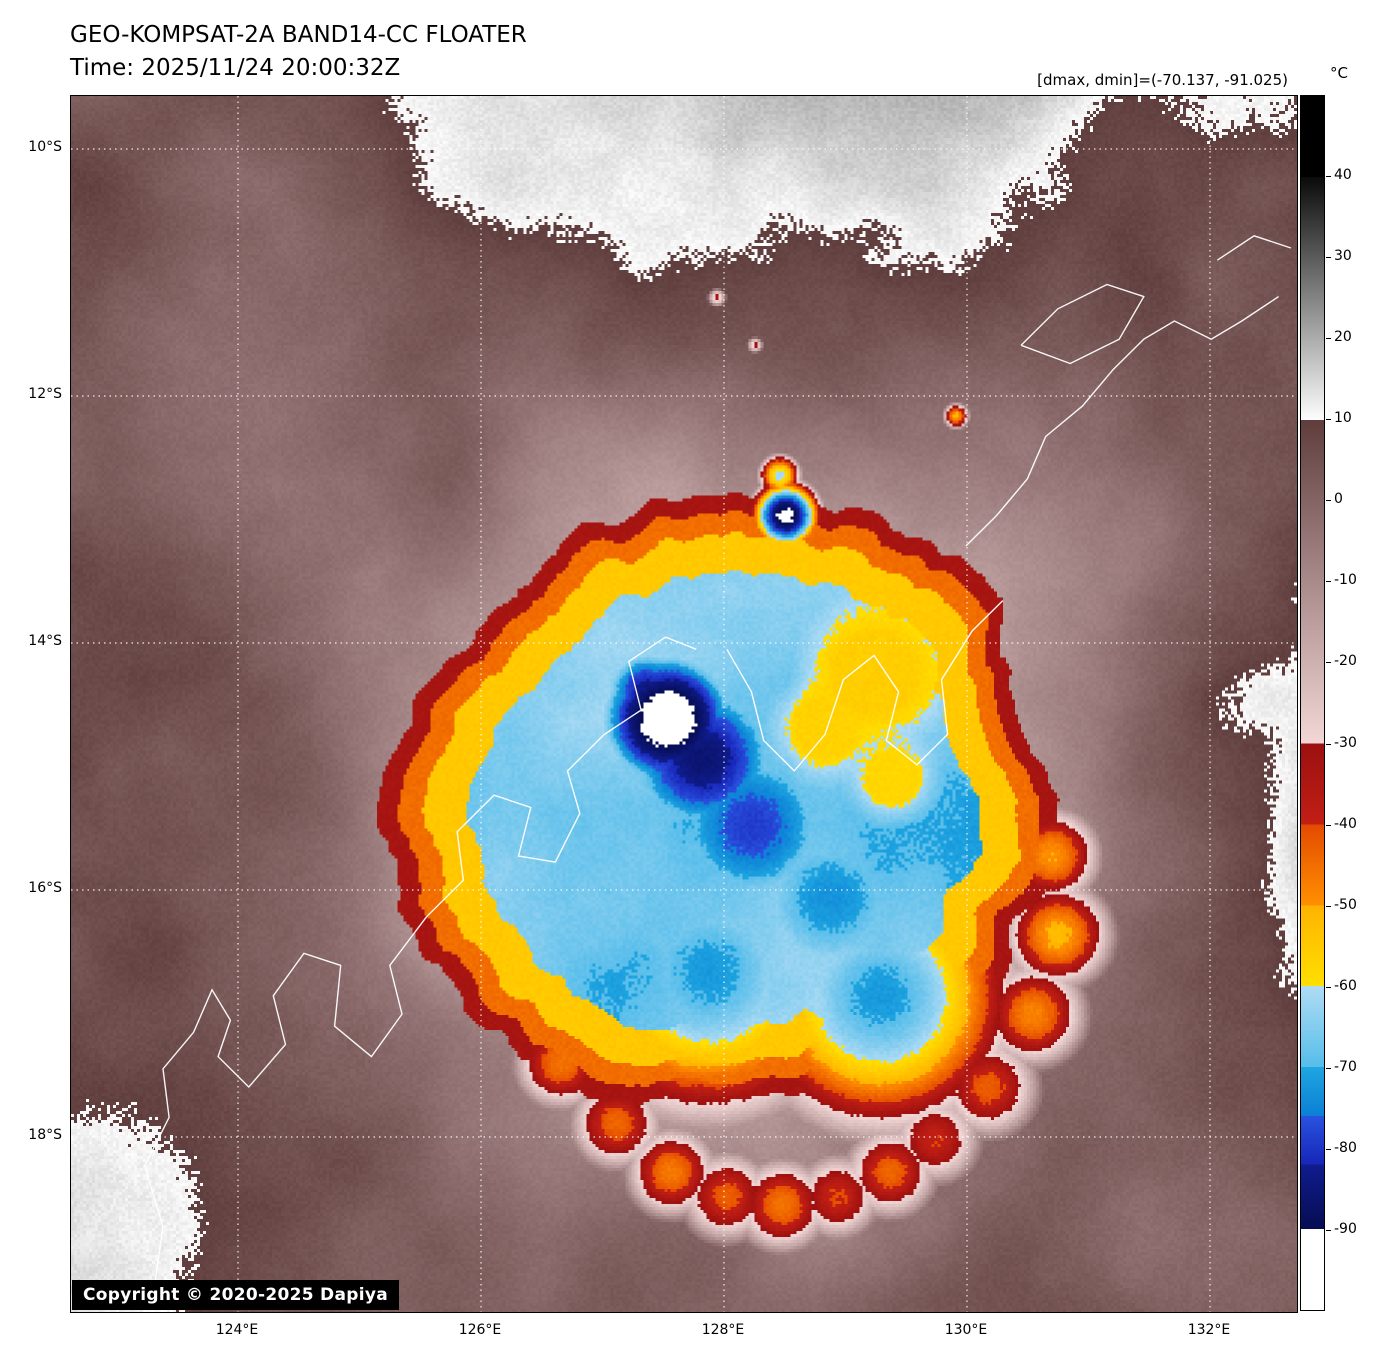 This screenshot has width=1388, height=1359. Describe the element at coordinates (1345, 1066) in the screenshot. I see `colorbar-tick-label: -70` at that location.